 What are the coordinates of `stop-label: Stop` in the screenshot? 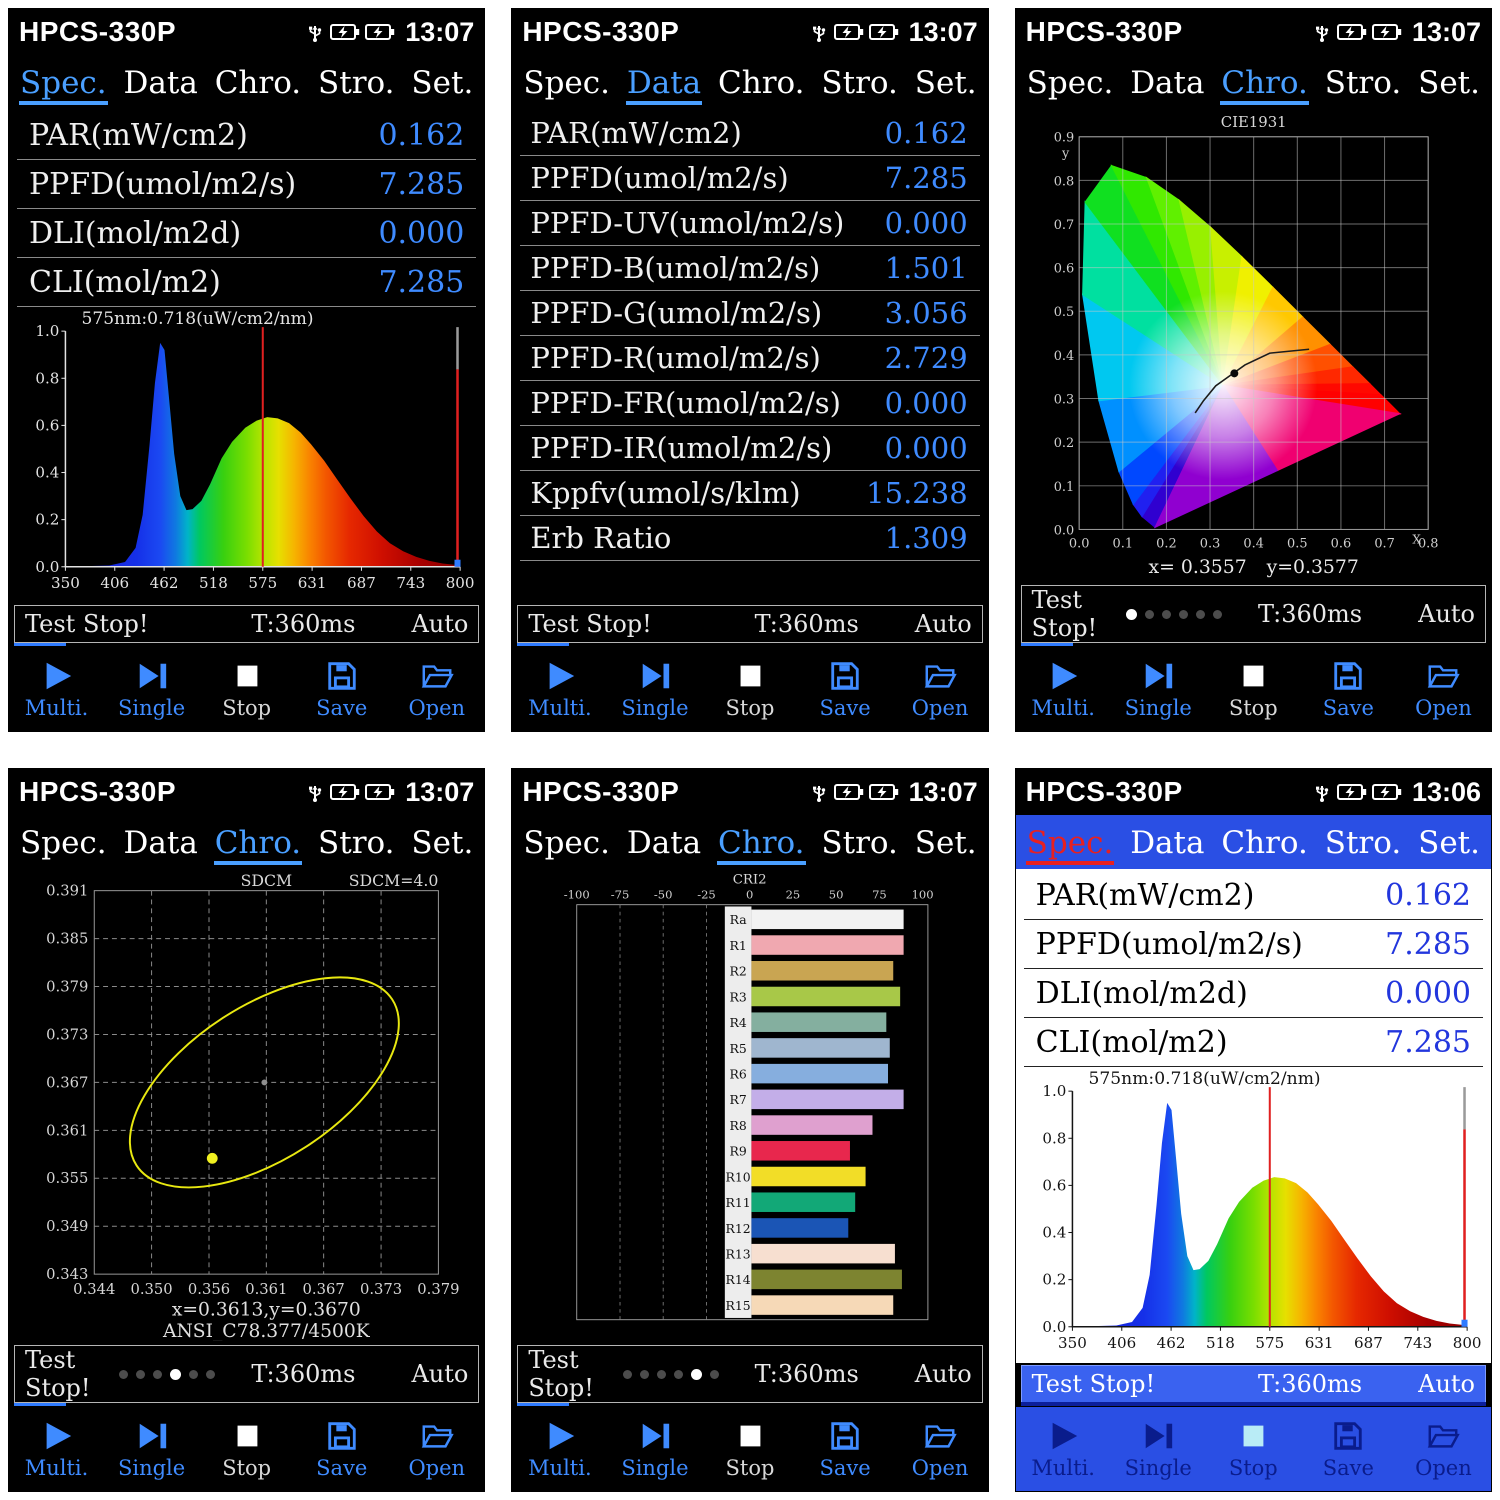 It's located at (247, 1467).